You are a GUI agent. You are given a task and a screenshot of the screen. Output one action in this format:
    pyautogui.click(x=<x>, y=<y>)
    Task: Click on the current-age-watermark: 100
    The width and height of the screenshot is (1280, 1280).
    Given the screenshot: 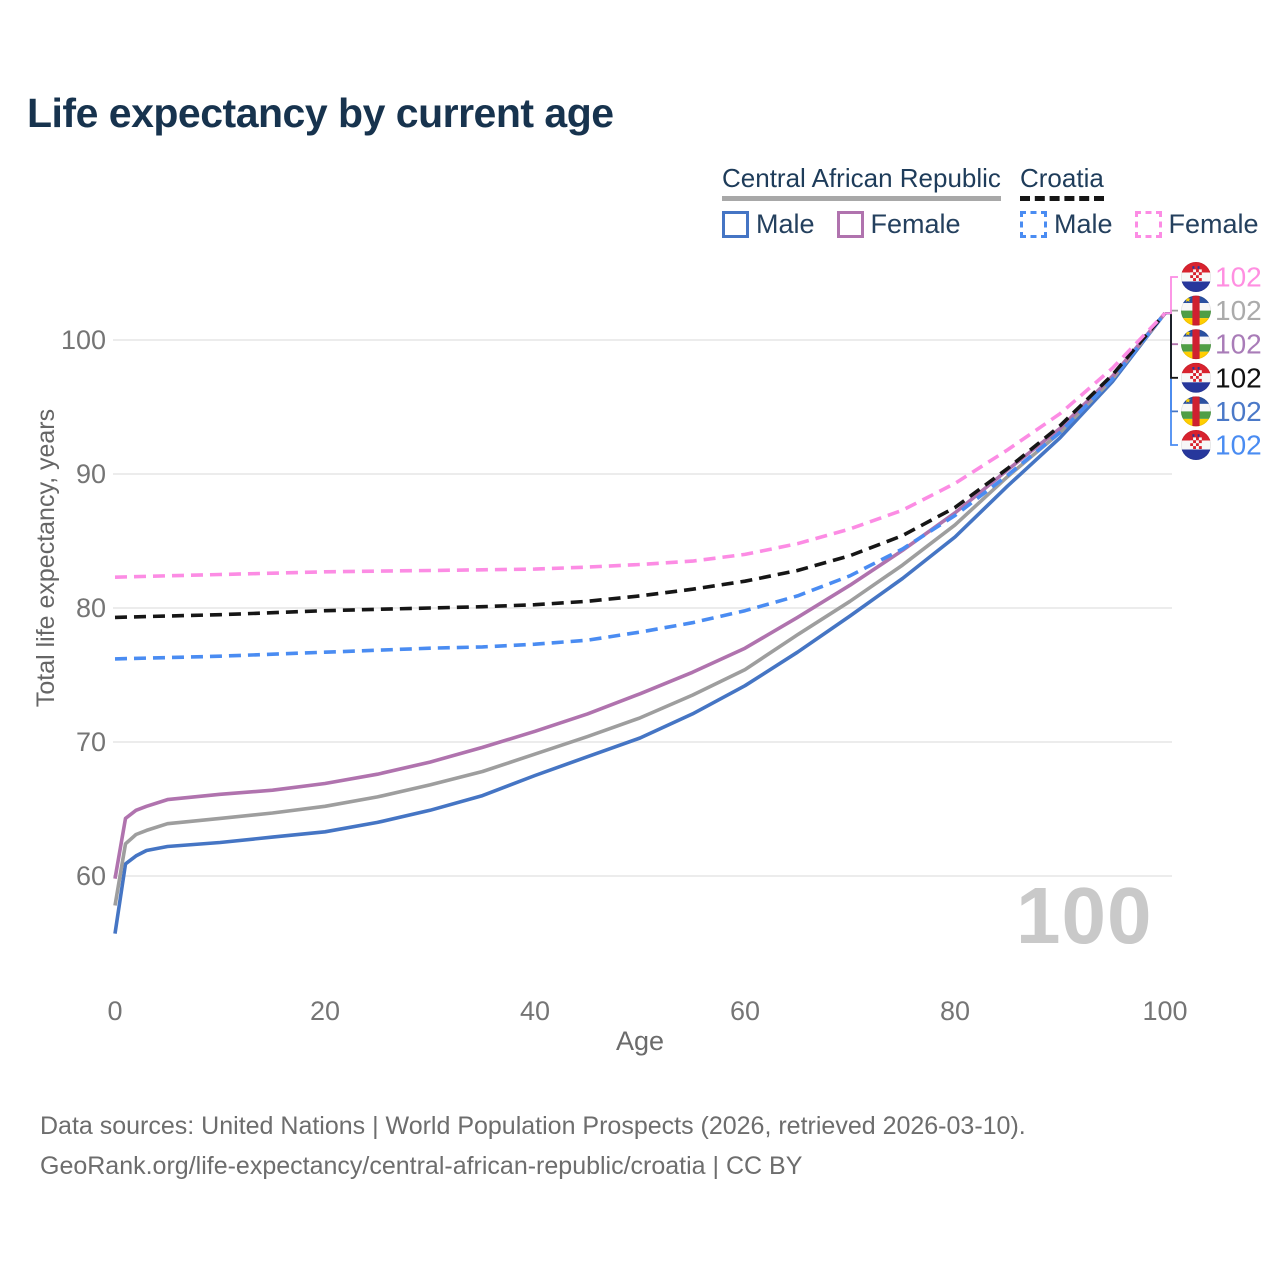 What is the action you would take?
    pyautogui.click(x=1084, y=915)
    